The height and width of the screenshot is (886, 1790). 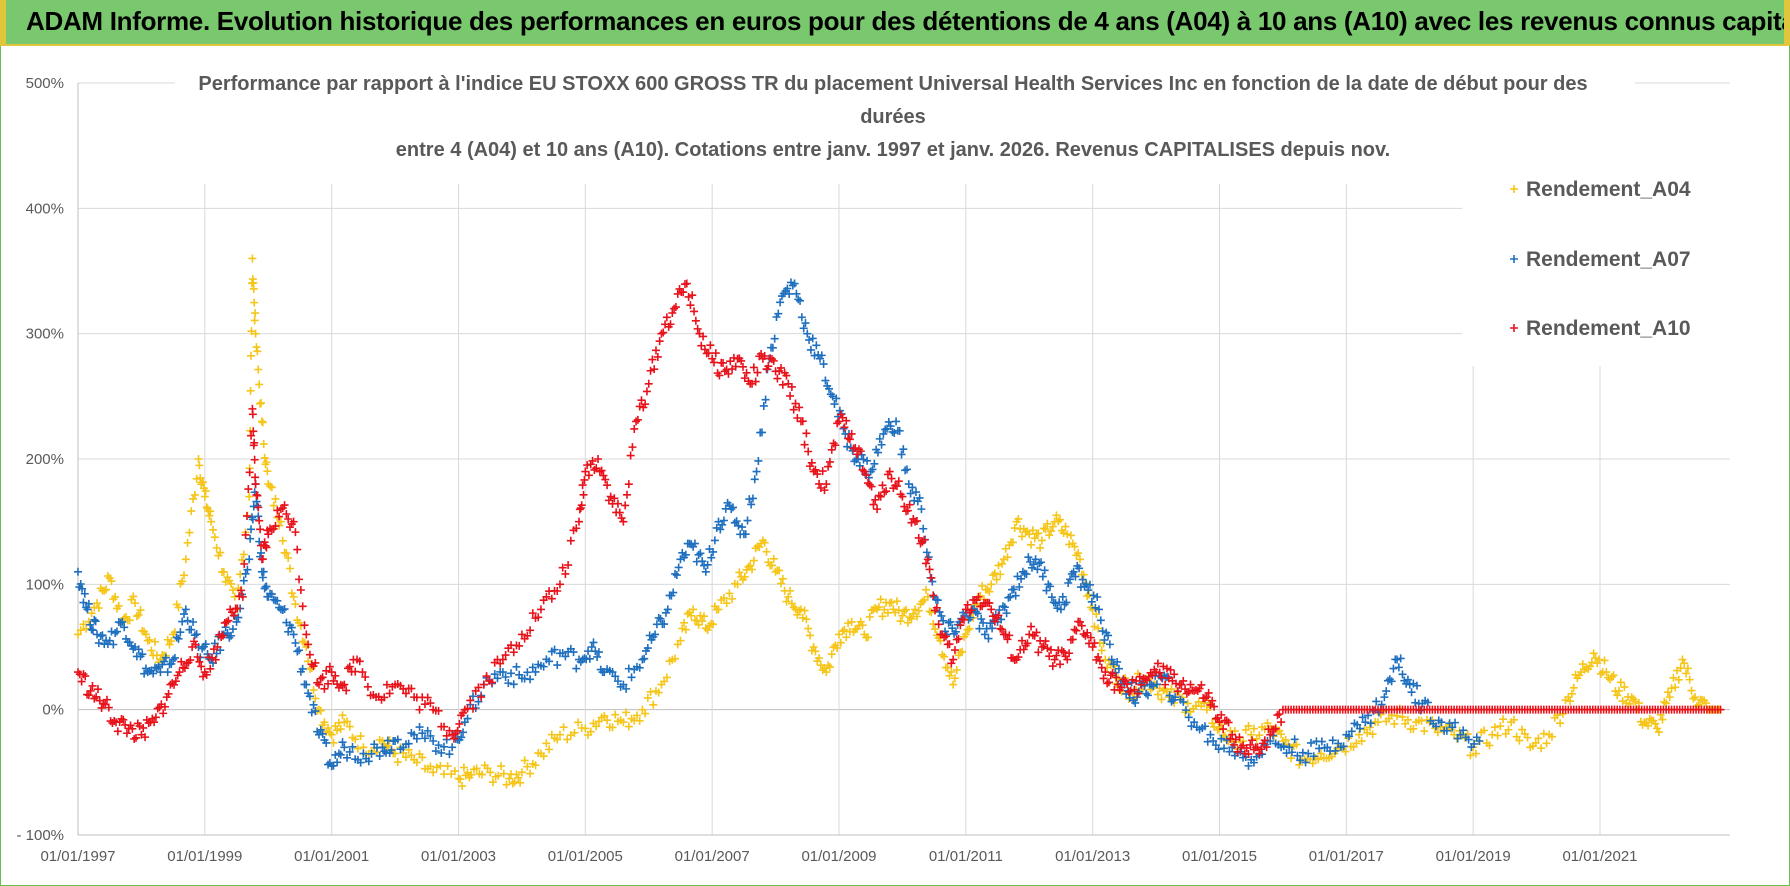 I want to click on legend-label: Rendement_A07, so click(x=1608, y=259).